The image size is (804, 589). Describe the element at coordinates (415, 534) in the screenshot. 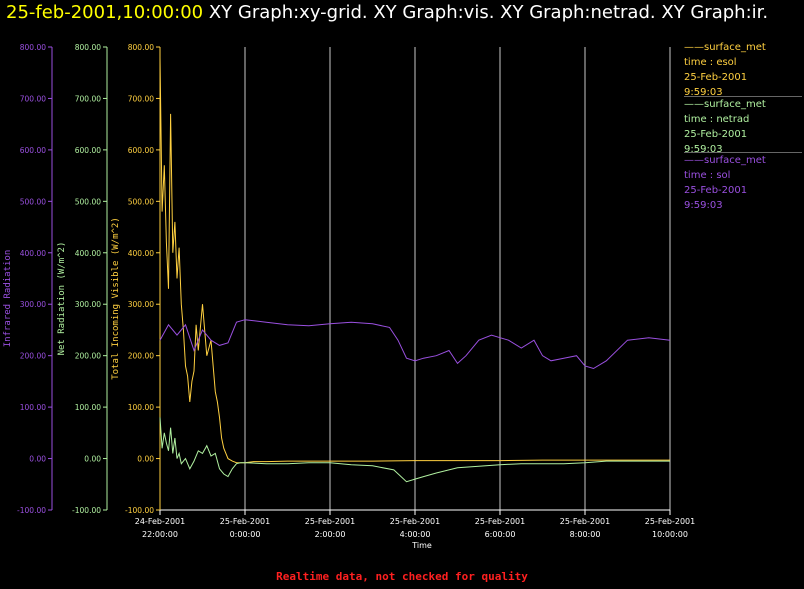

I see `x-tick-time: 4:00:00` at that location.